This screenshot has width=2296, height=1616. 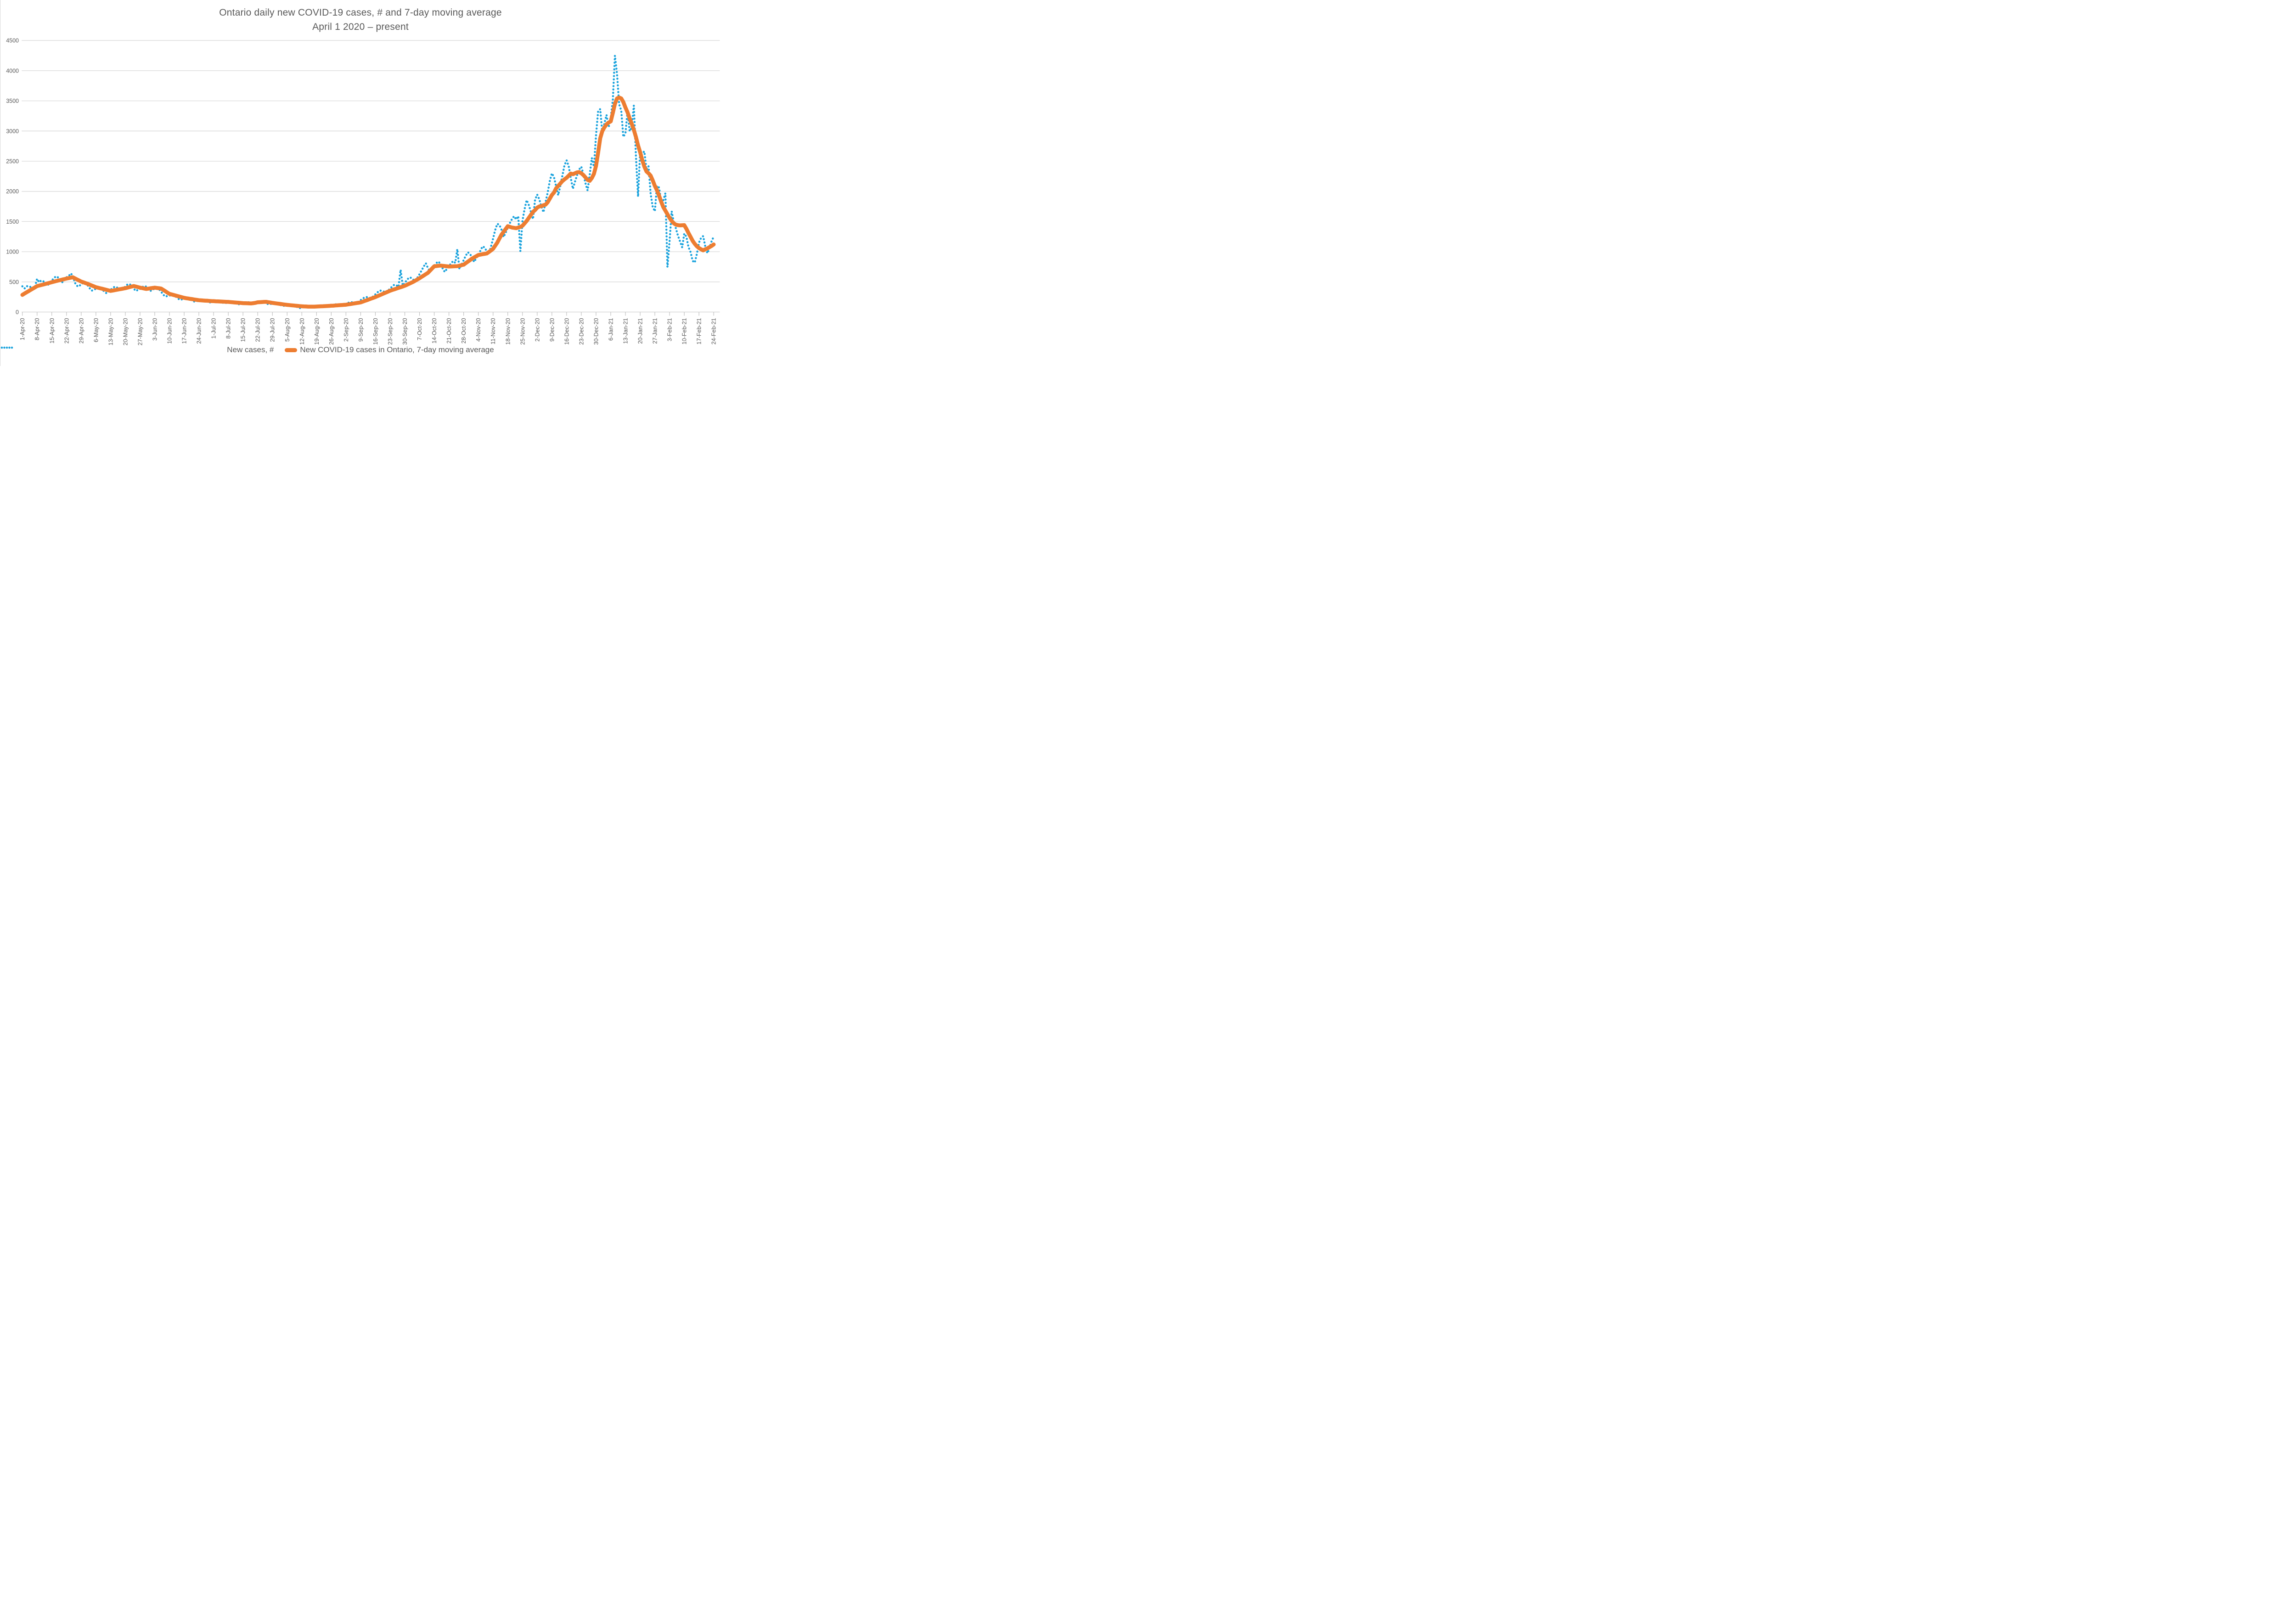 I want to click on svg-text: 1-Jul-20, so click(x=214, y=328).